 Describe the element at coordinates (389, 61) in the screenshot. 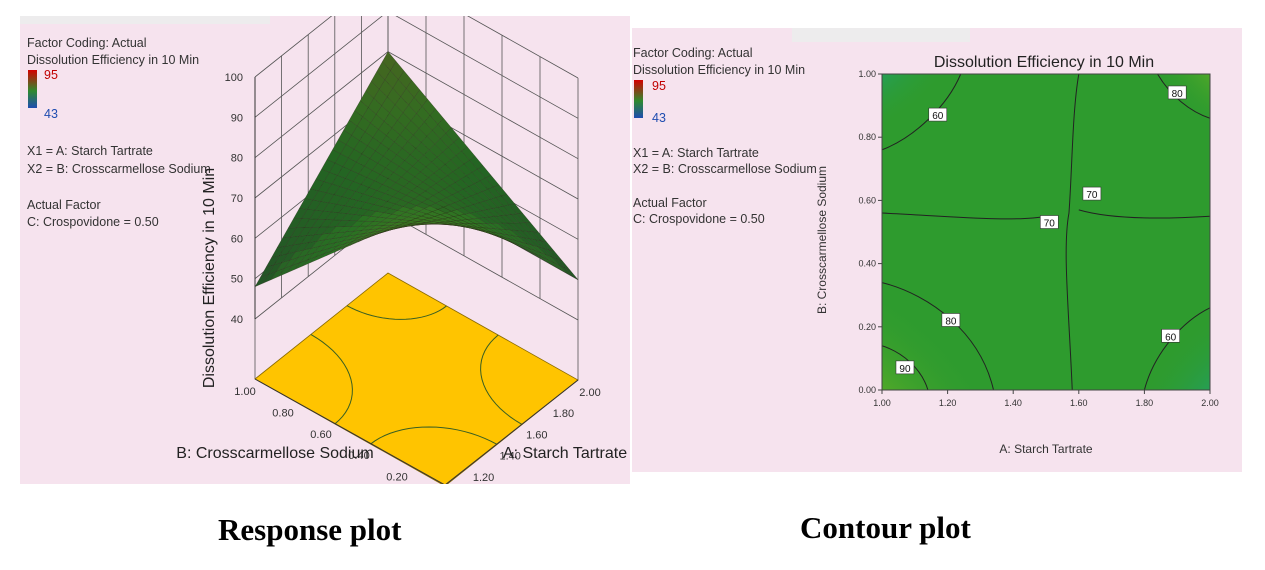

I see `surface-facet` at that location.